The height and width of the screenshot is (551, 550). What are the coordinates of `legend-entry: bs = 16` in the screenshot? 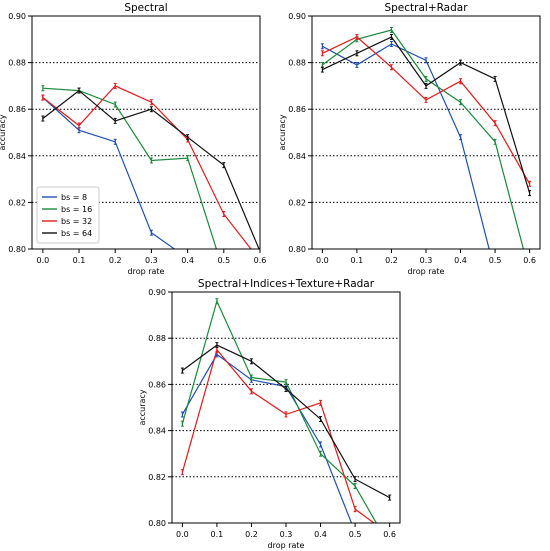 It's located at (76, 209).